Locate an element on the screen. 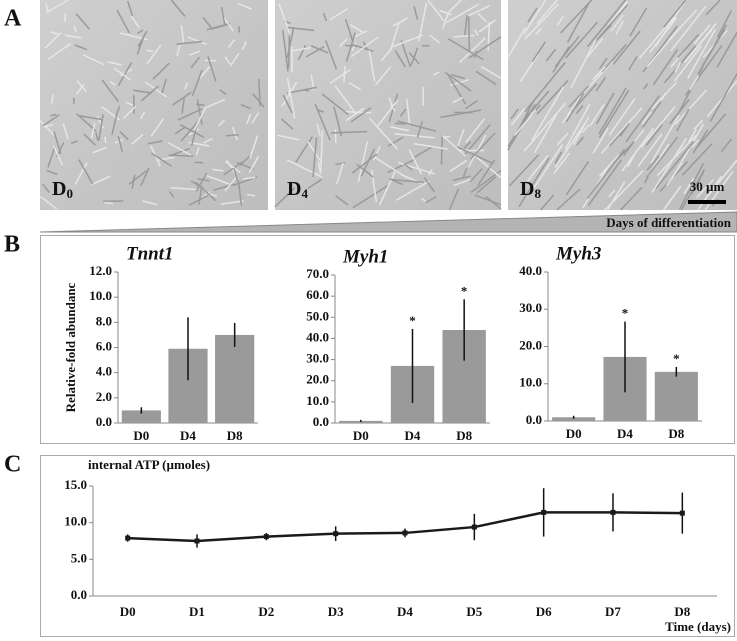 The image size is (737, 641). x-tick-label: D0 is located at coordinates (141, 435).